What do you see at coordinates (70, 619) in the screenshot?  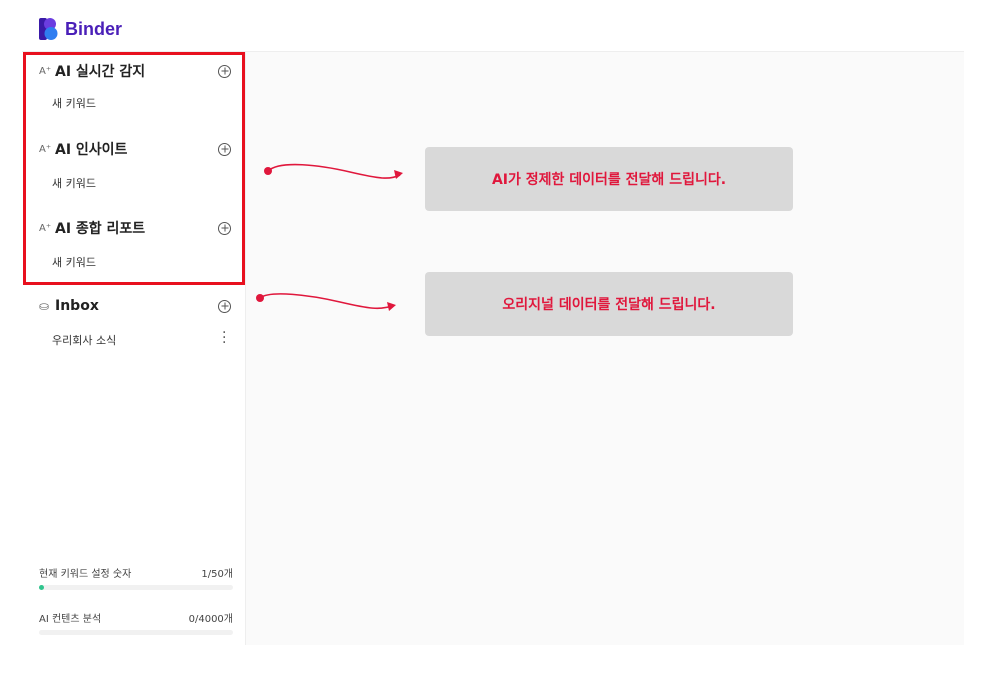 I see `stat-label: AI 컨텐츠 분석` at bounding box center [70, 619].